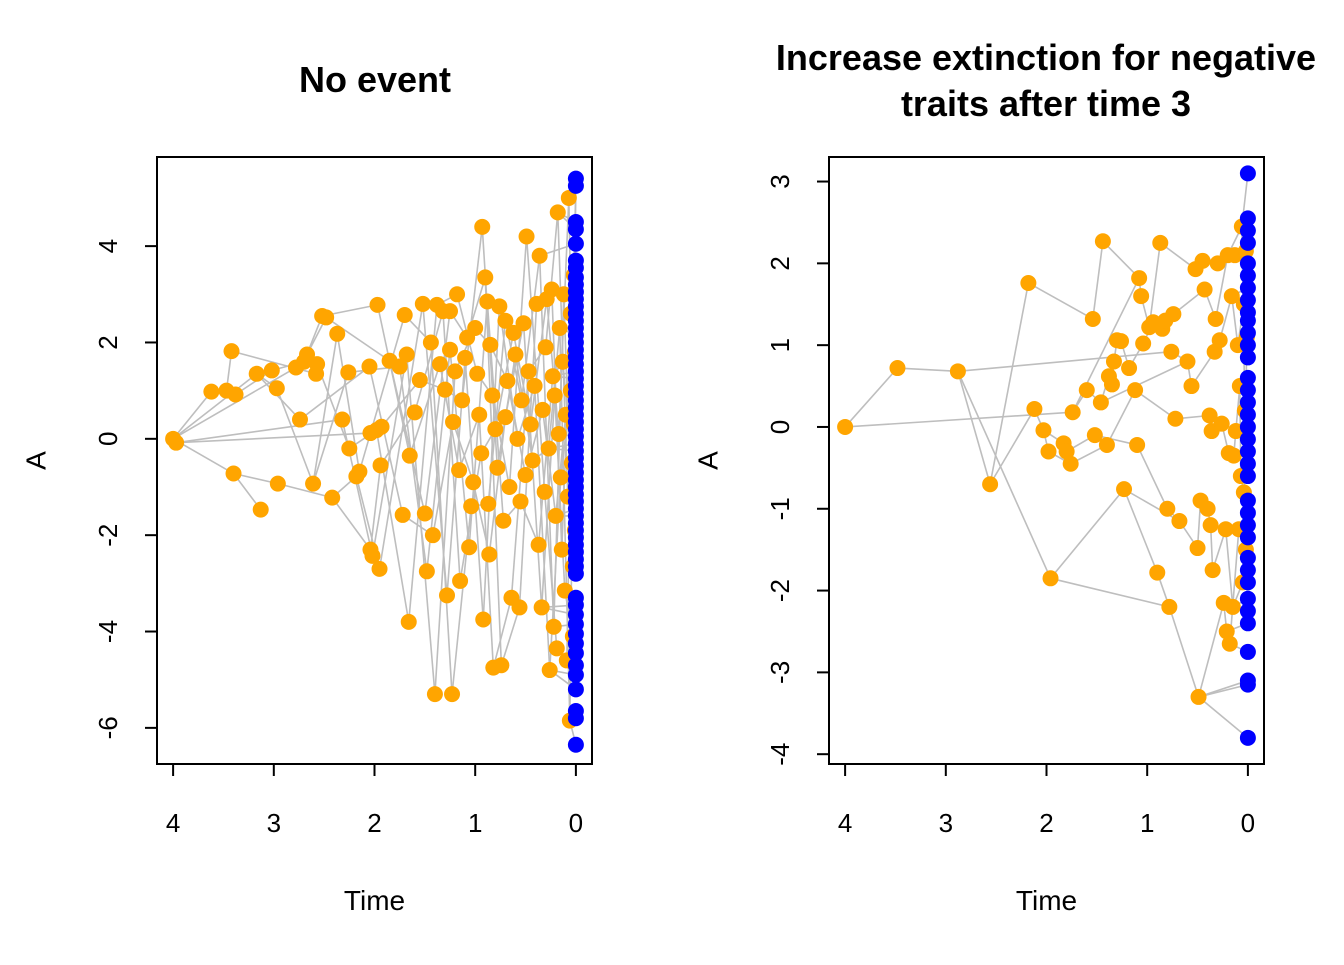  What do you see at coordinates (375, 79) in the screenshot?
I see `chart-title-line: No event` at bounding box center [375, 79].